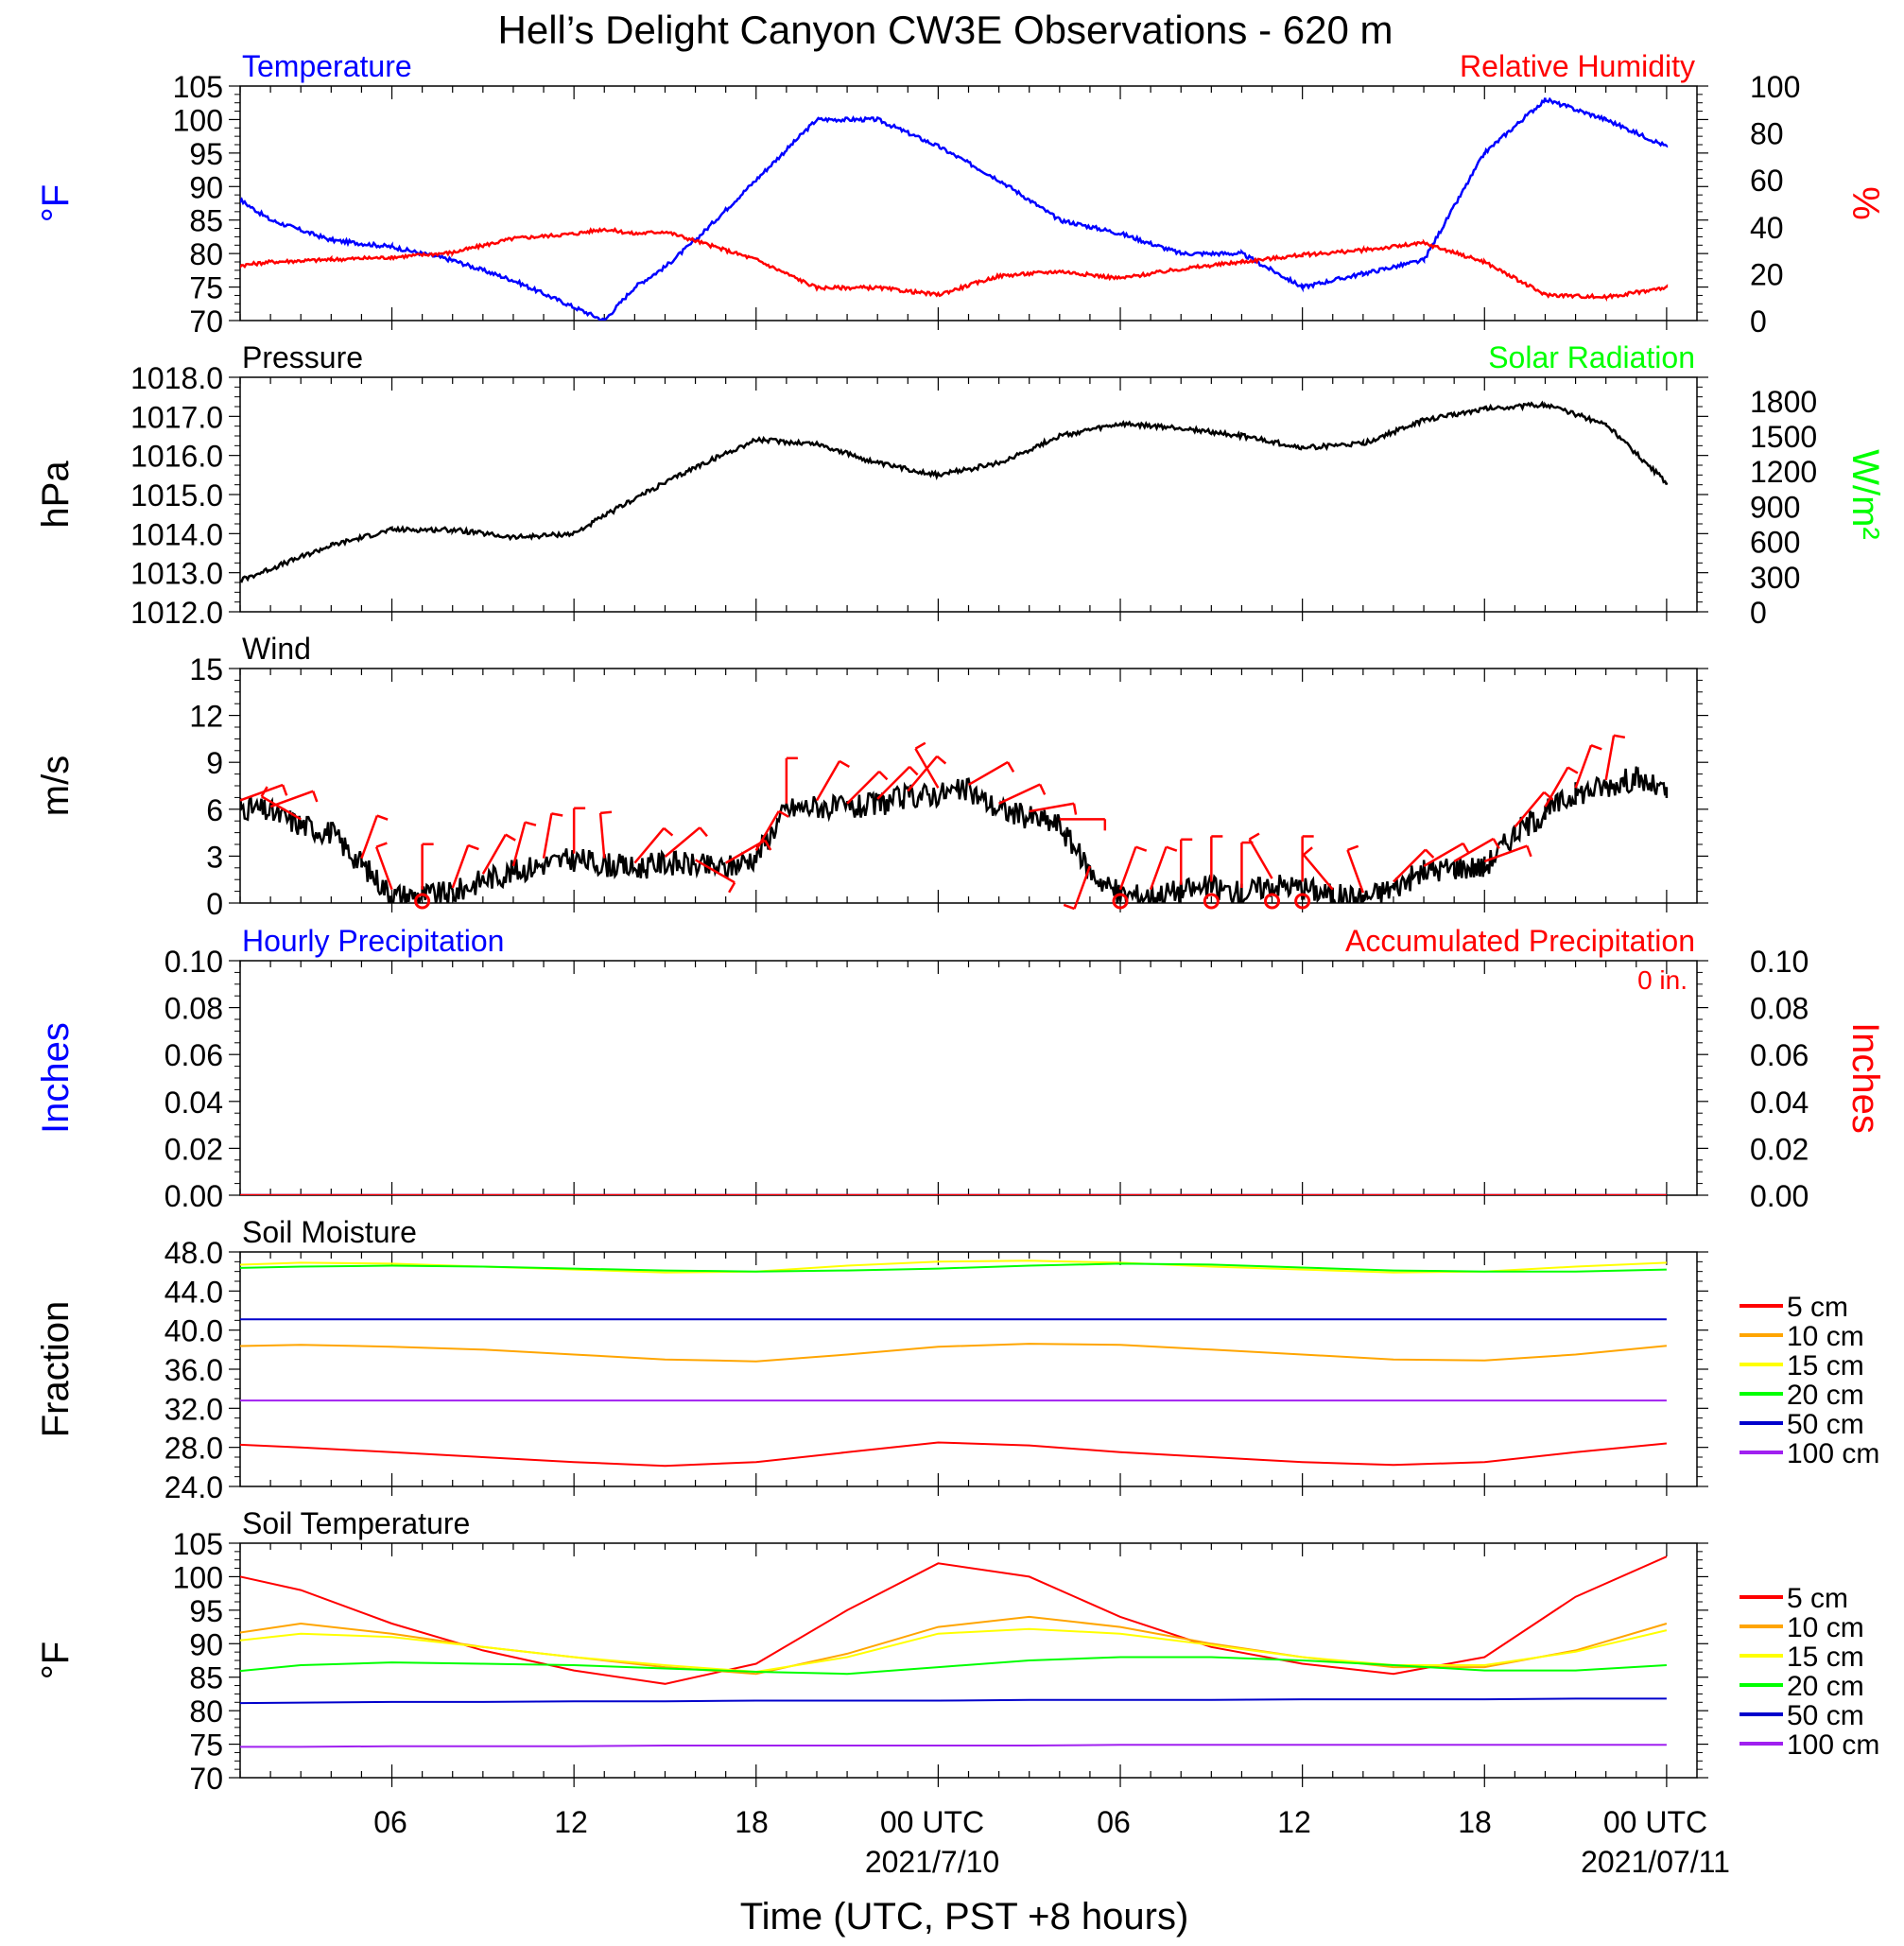 This screenshot has width=1904, height=1946. What do you see at coordinates (1767, 274) in the screenshot?
I see `y-tick-label-right: 20` at bounding box center [1767, 274].